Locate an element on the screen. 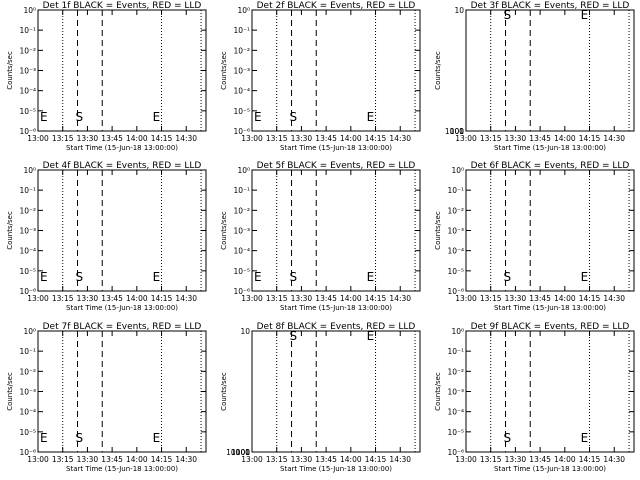  y-tick-label: 10 is located at coordinates (459, 10).